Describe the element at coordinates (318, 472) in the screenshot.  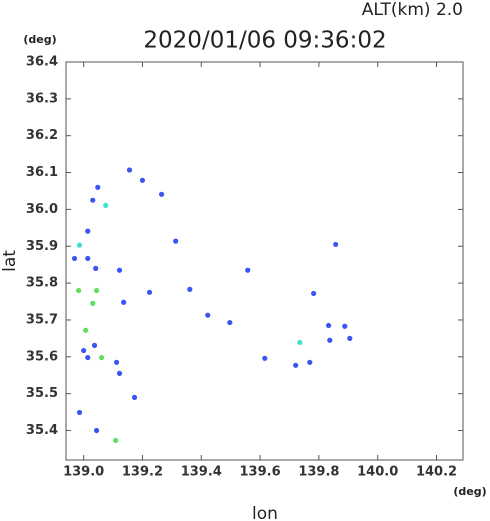
I see `x-tick-label: 139.8` at that location.